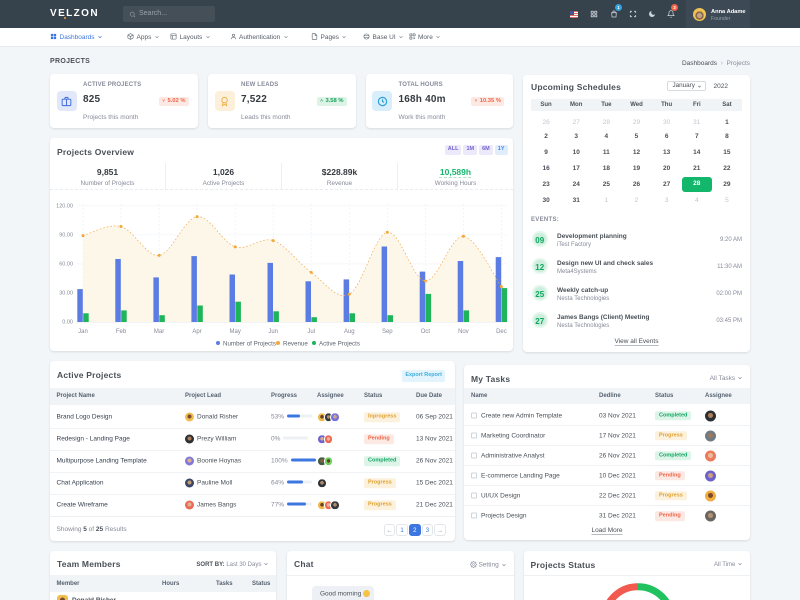 The width and height of the screenshot is (800, 600). Describe the element at coordinates (66, 236) in the screenshot. I see `svg-text: 90.00` at that location.